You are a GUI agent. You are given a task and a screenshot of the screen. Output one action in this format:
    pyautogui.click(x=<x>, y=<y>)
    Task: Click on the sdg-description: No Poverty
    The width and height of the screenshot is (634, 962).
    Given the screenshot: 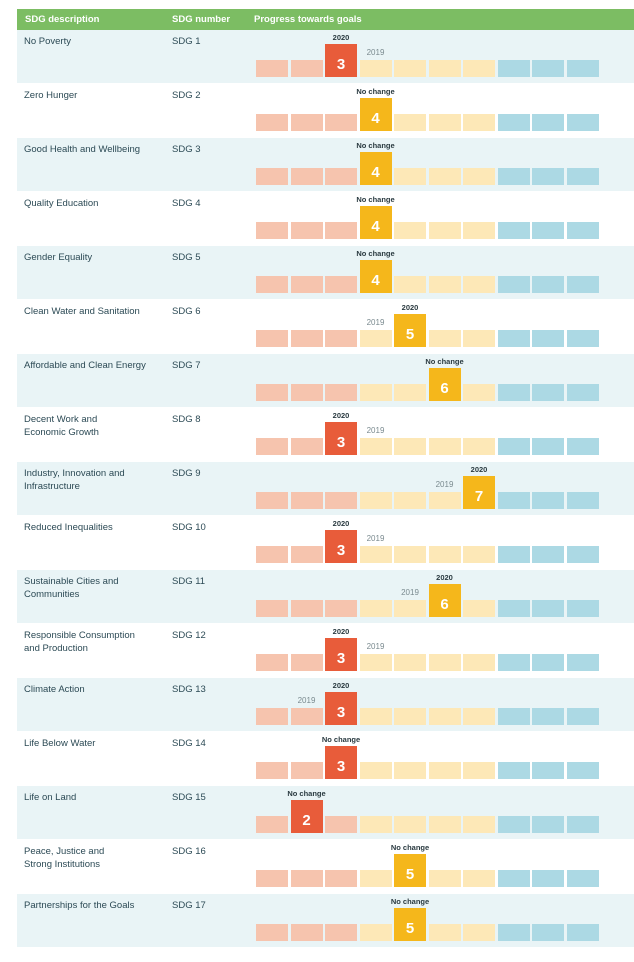 What is the action you would take?
    pyautogui.click(x=47, y=41)
    